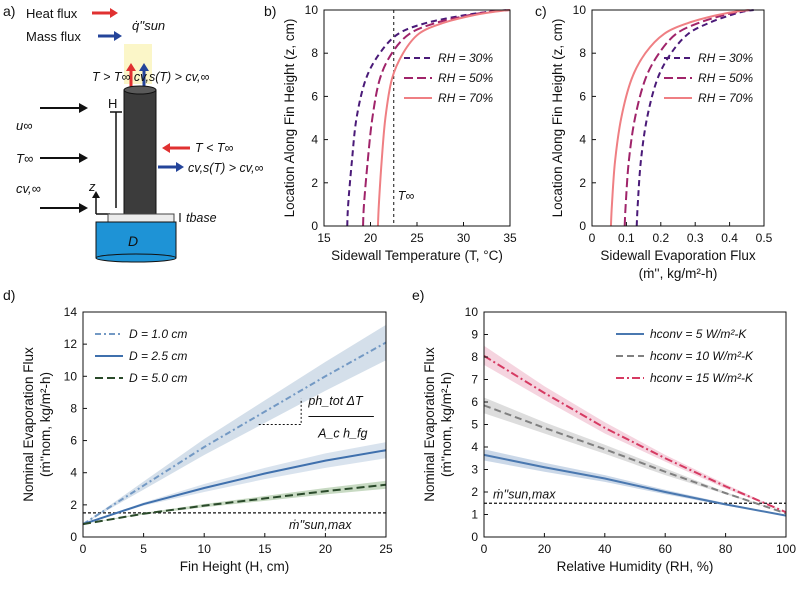  Describe the element at coordinates (725, 98) in the screenshot. I see `legend-label-c-2: RH = 70%` at that location.